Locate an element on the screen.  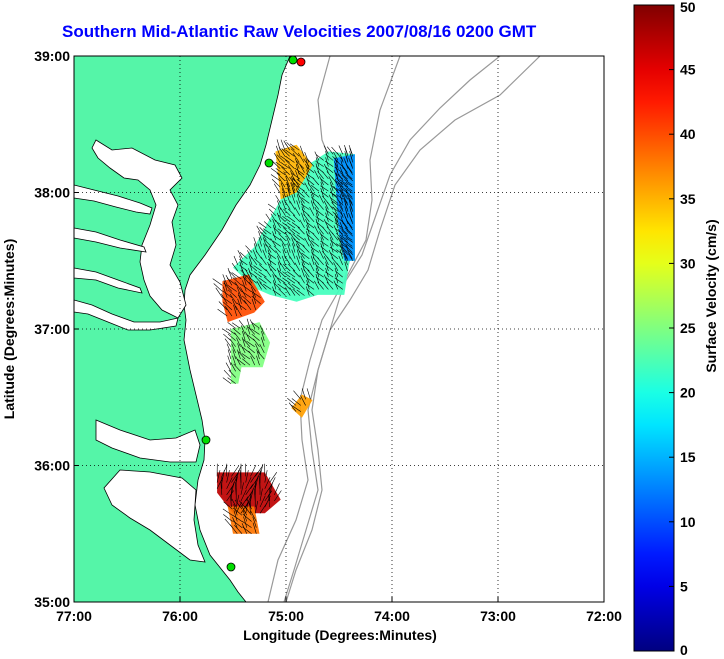
station-marker-north is located at coordinates (293, 60).